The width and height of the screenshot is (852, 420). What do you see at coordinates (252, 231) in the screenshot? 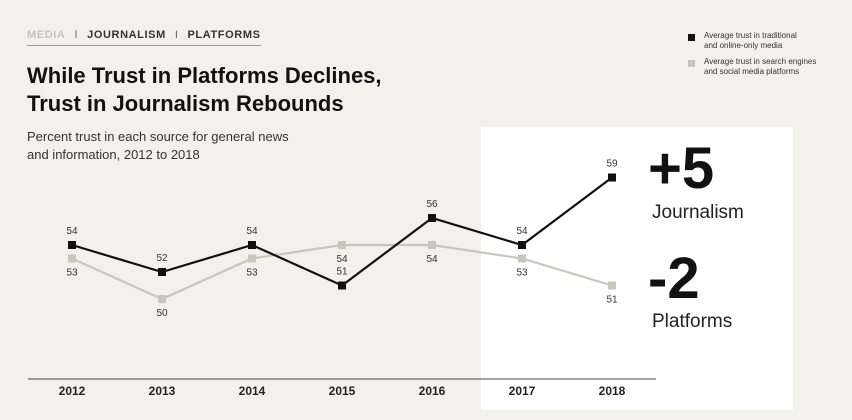
I see `data-label-journalism-2014: 54` at bounding box center [252, 231].